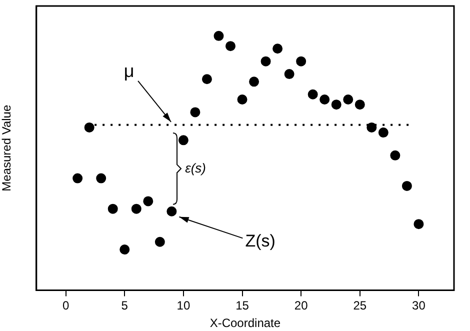  What do you see at coordinates (245, 323) in the screenshot?
I see `x-axis-title: X-Coordinate` at bounding box center [245, 323].